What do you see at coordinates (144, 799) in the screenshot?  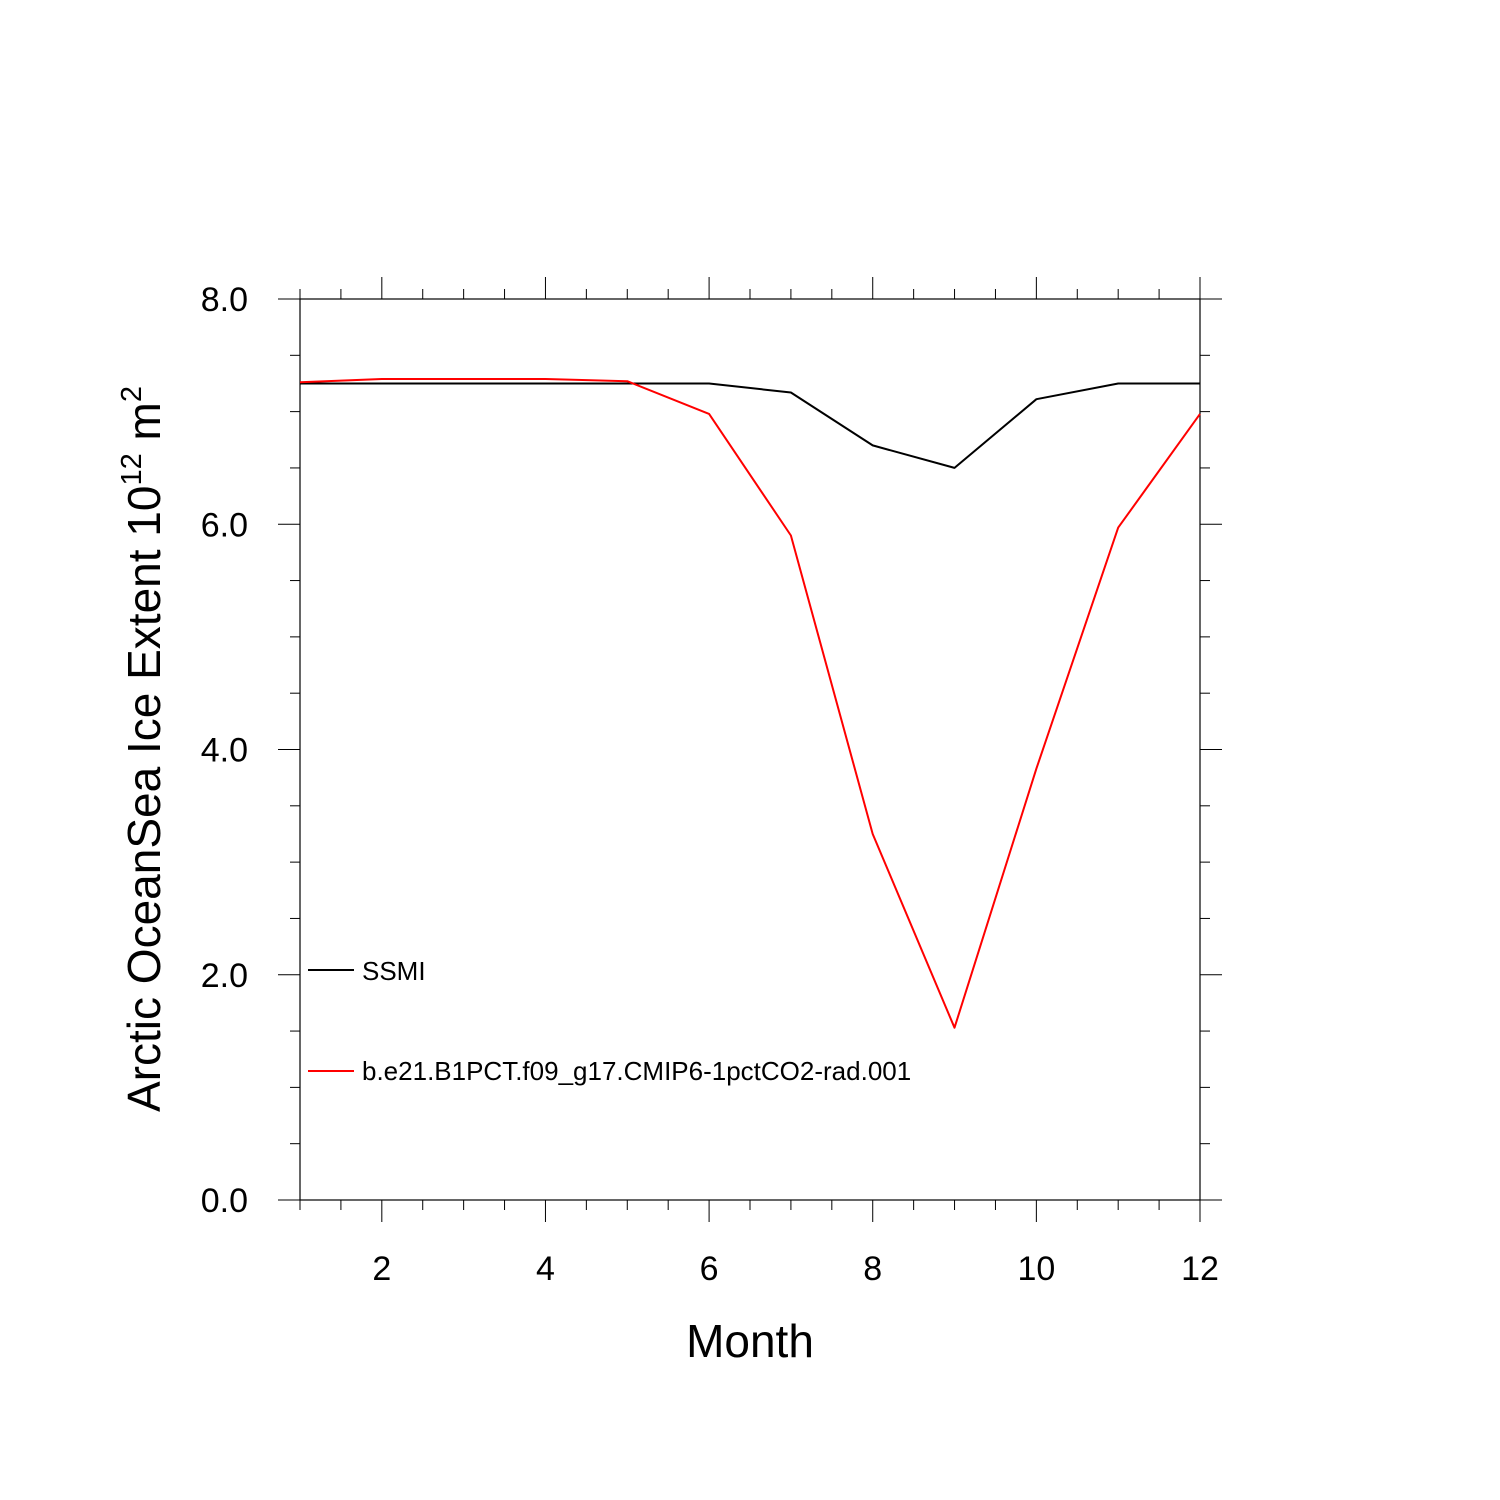 I see `y-axis-title-main: Arctic OceanSea Ice Extent 10` at bounding box center [144, 799].